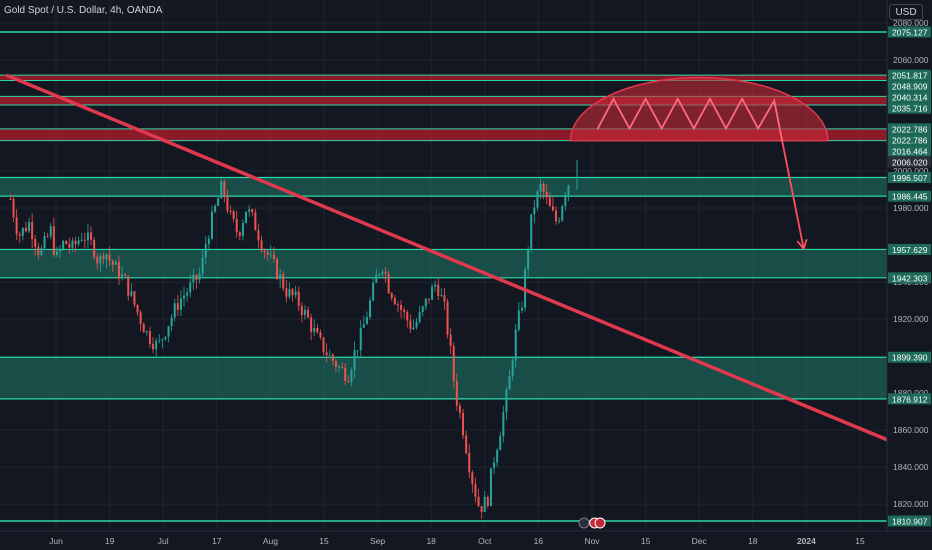 The image size is (932, 550). I want to click on price-tick-label: 1860.000, so click(911, 430).